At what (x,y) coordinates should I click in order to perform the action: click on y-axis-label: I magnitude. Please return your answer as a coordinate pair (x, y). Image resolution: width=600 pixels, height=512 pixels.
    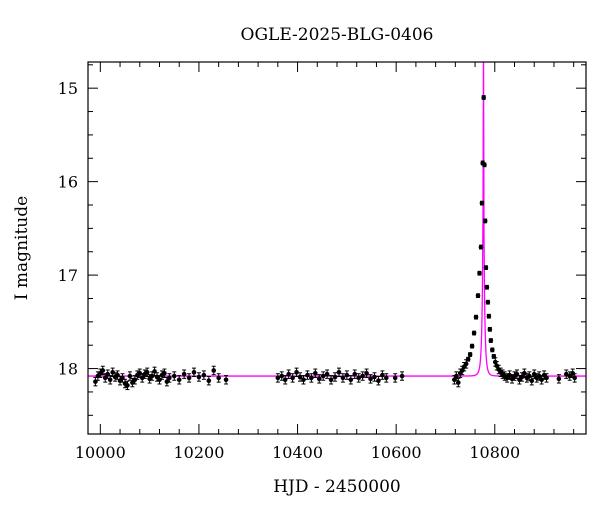
    Looking at the image, I should click on (22, 248).